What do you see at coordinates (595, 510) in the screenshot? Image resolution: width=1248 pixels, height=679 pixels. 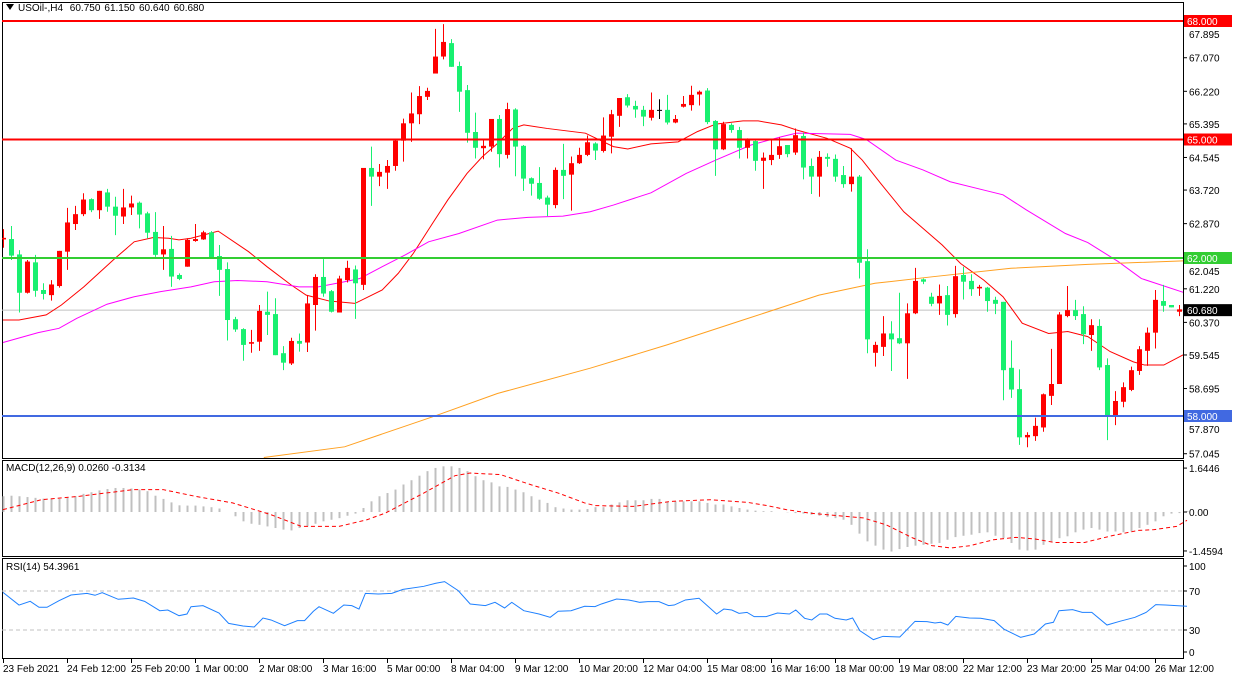 I see `macd-signal-line` at bounding box center [595, 510].